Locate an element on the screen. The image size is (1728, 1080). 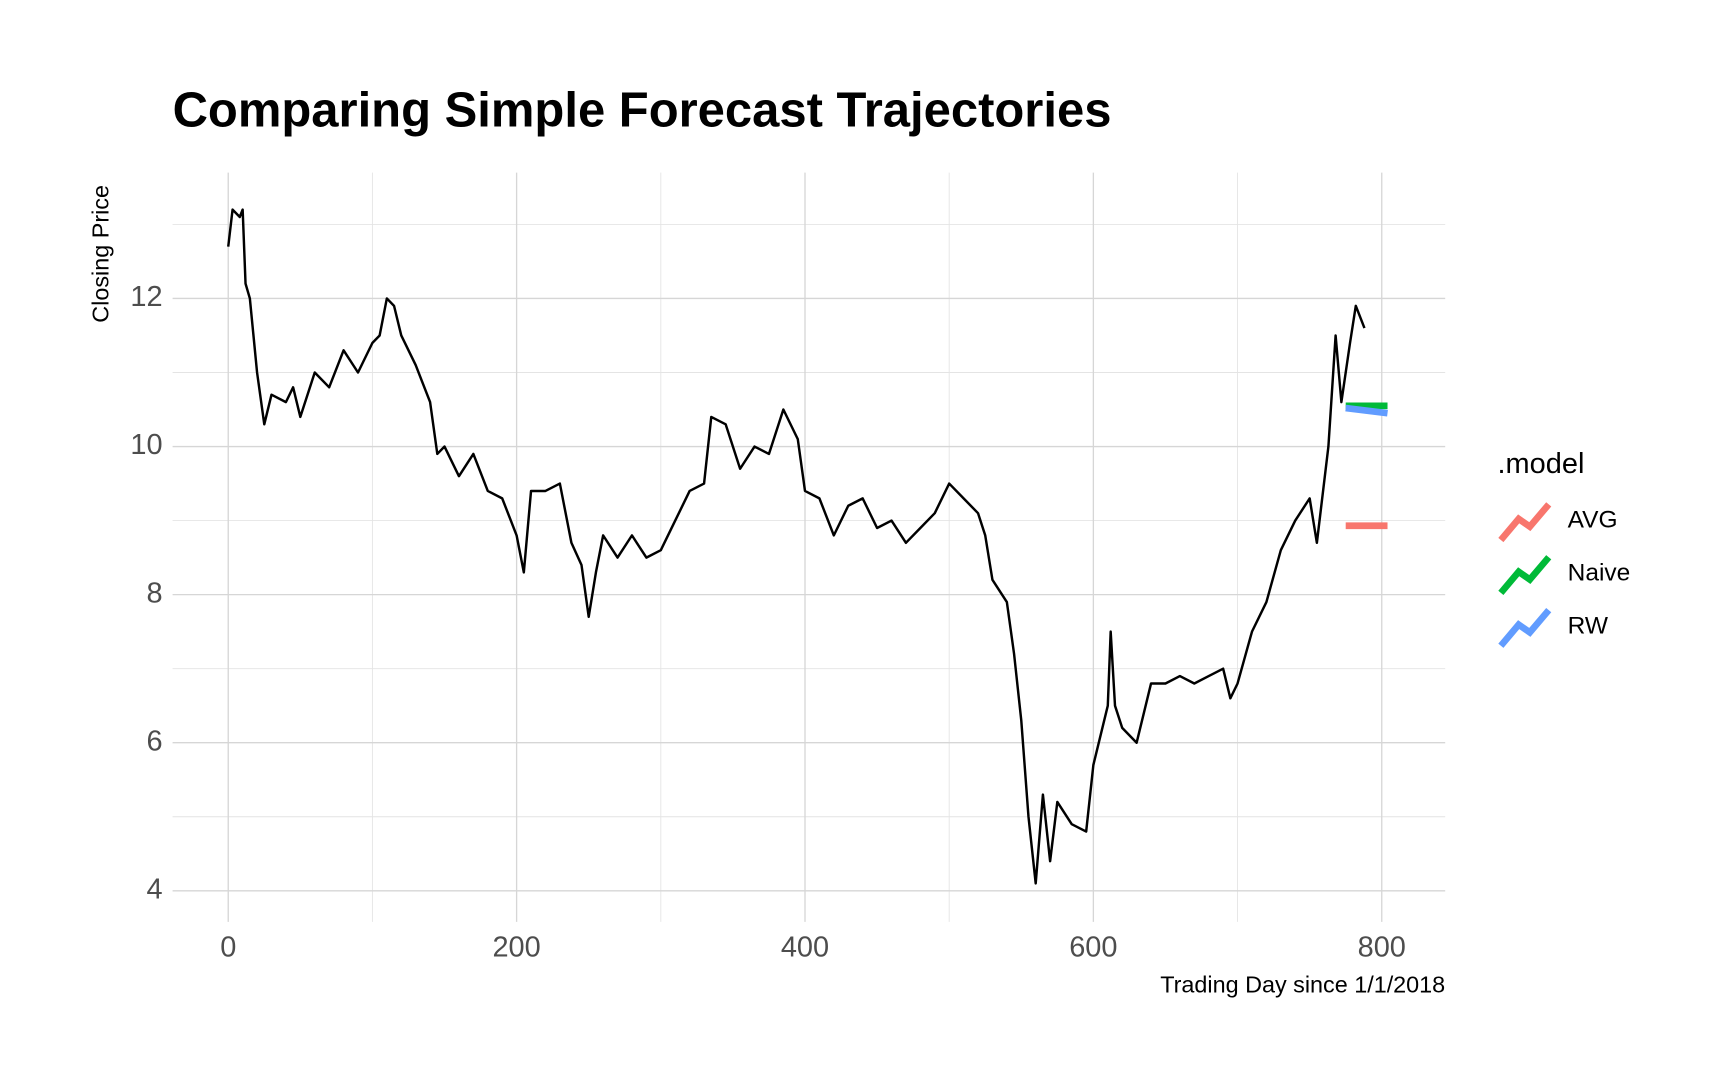
x-tick-label: 600 is located at coordinates (1093, 947).